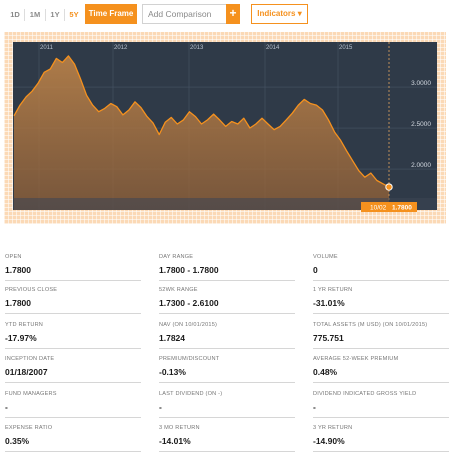 This screenshot has height=452, width=450. I want to click on timeframe-1y-button: 1Y, so click(55, 14).